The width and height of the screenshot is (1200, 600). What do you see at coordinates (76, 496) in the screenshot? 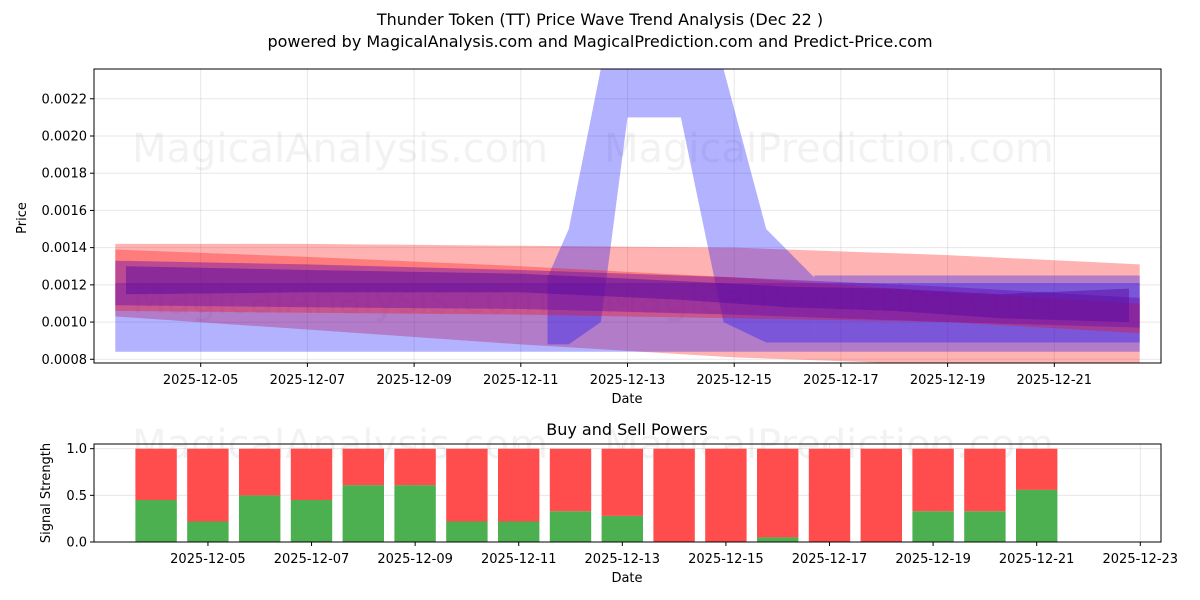
I see `signal-y-tick-label: 0.5` at bounding box center [76, 496].